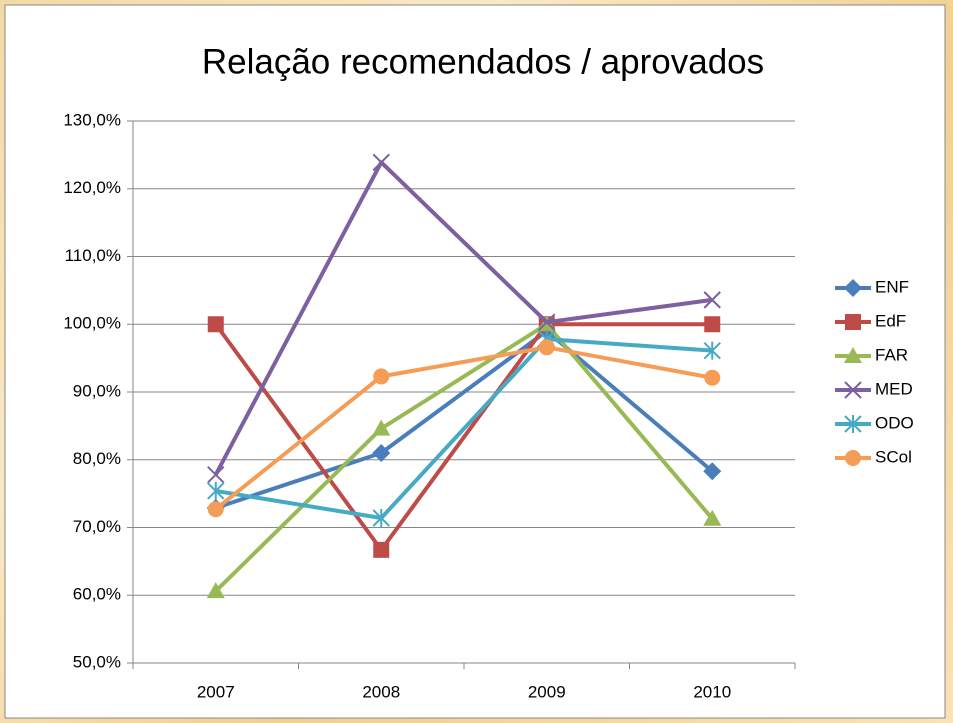  What do you see at coordinates (712, 691) in the screenshot?
I see `x-tick-label: 2010` at bounding box center [712, 691].